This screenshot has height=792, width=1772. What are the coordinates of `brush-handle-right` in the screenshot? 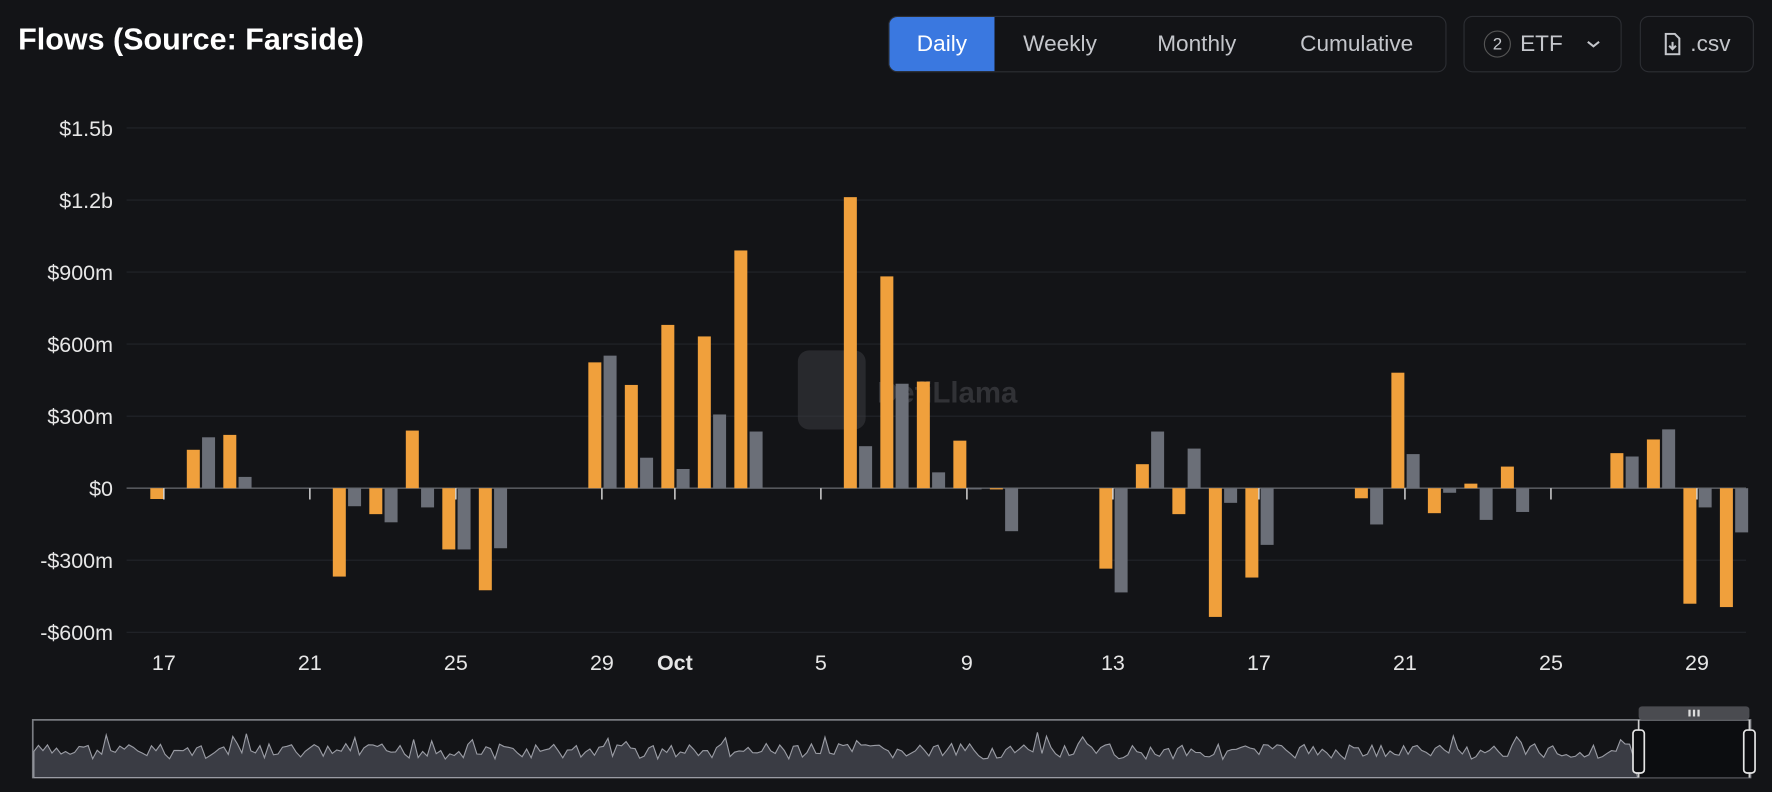 It's located at (1749, 751).